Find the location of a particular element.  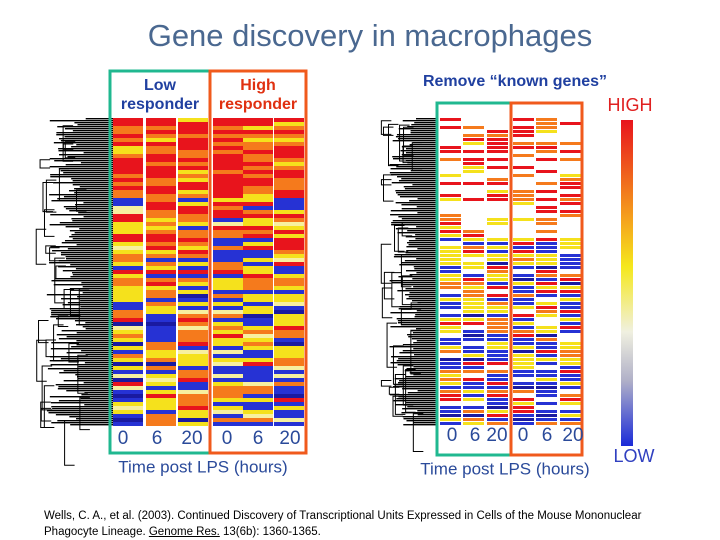

group-label: Low is located at coordinates (160, 85).